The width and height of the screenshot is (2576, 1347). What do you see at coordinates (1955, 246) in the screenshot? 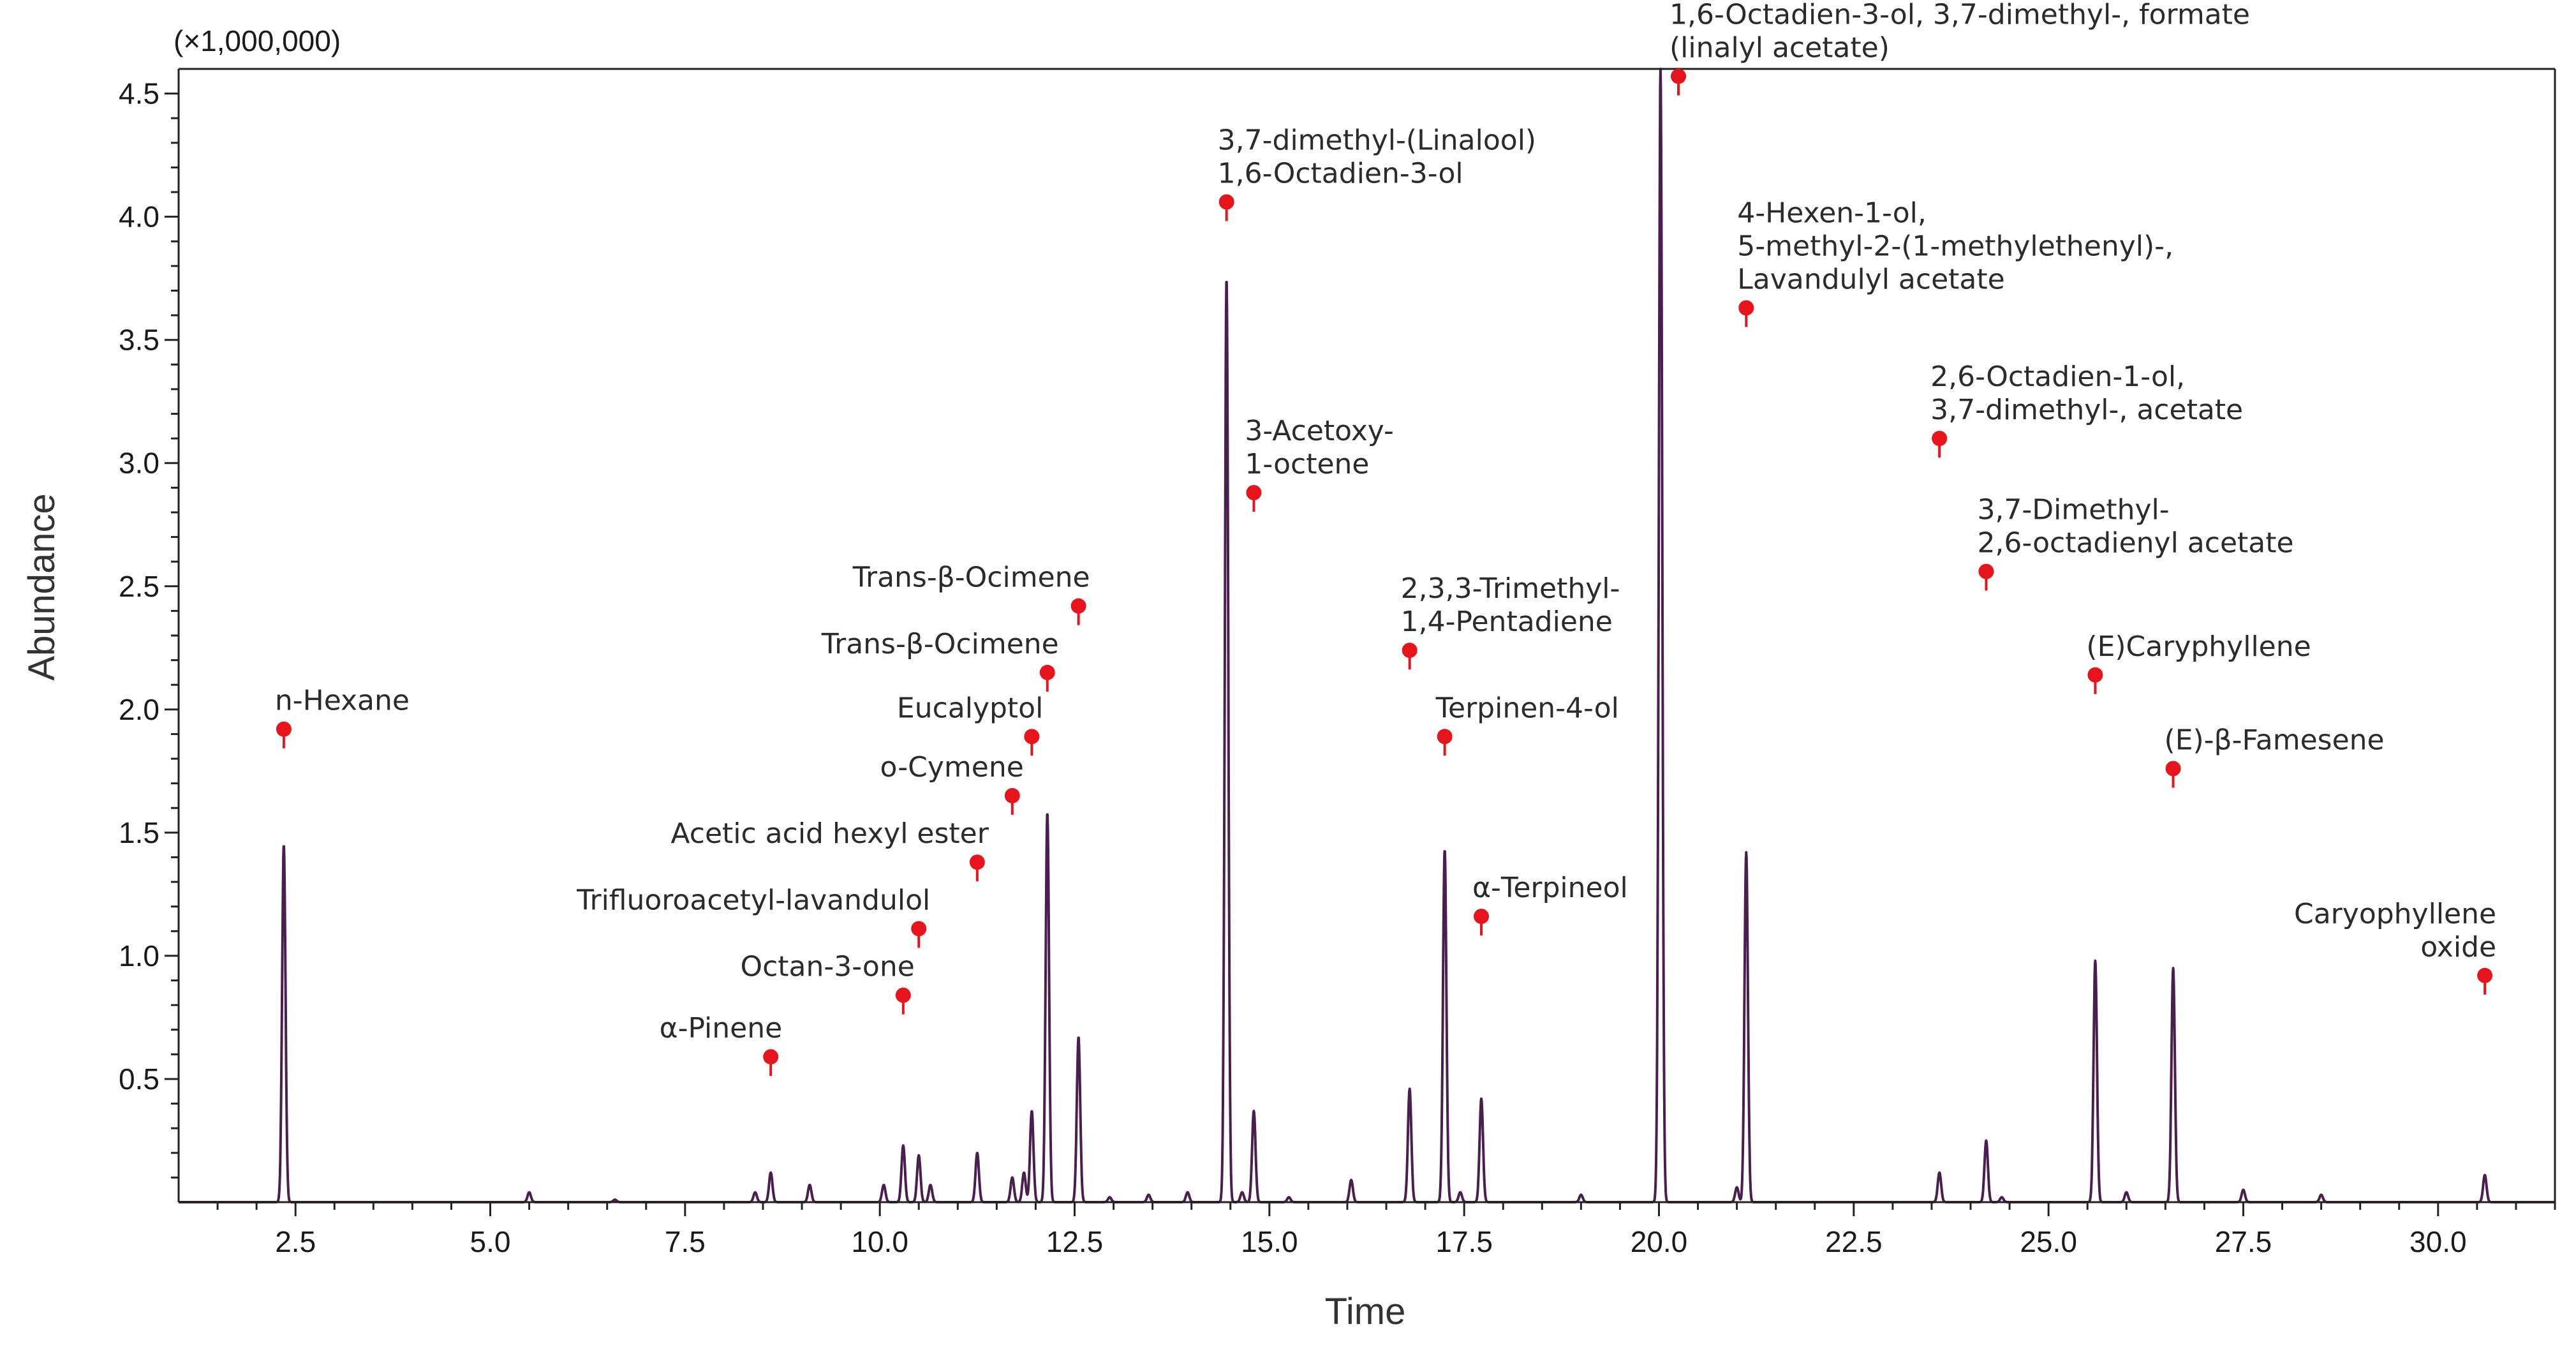
I see `annotation-label: 5-methyl-2-(1-methylethenyl)-,` at bounding box center [1955, 246].